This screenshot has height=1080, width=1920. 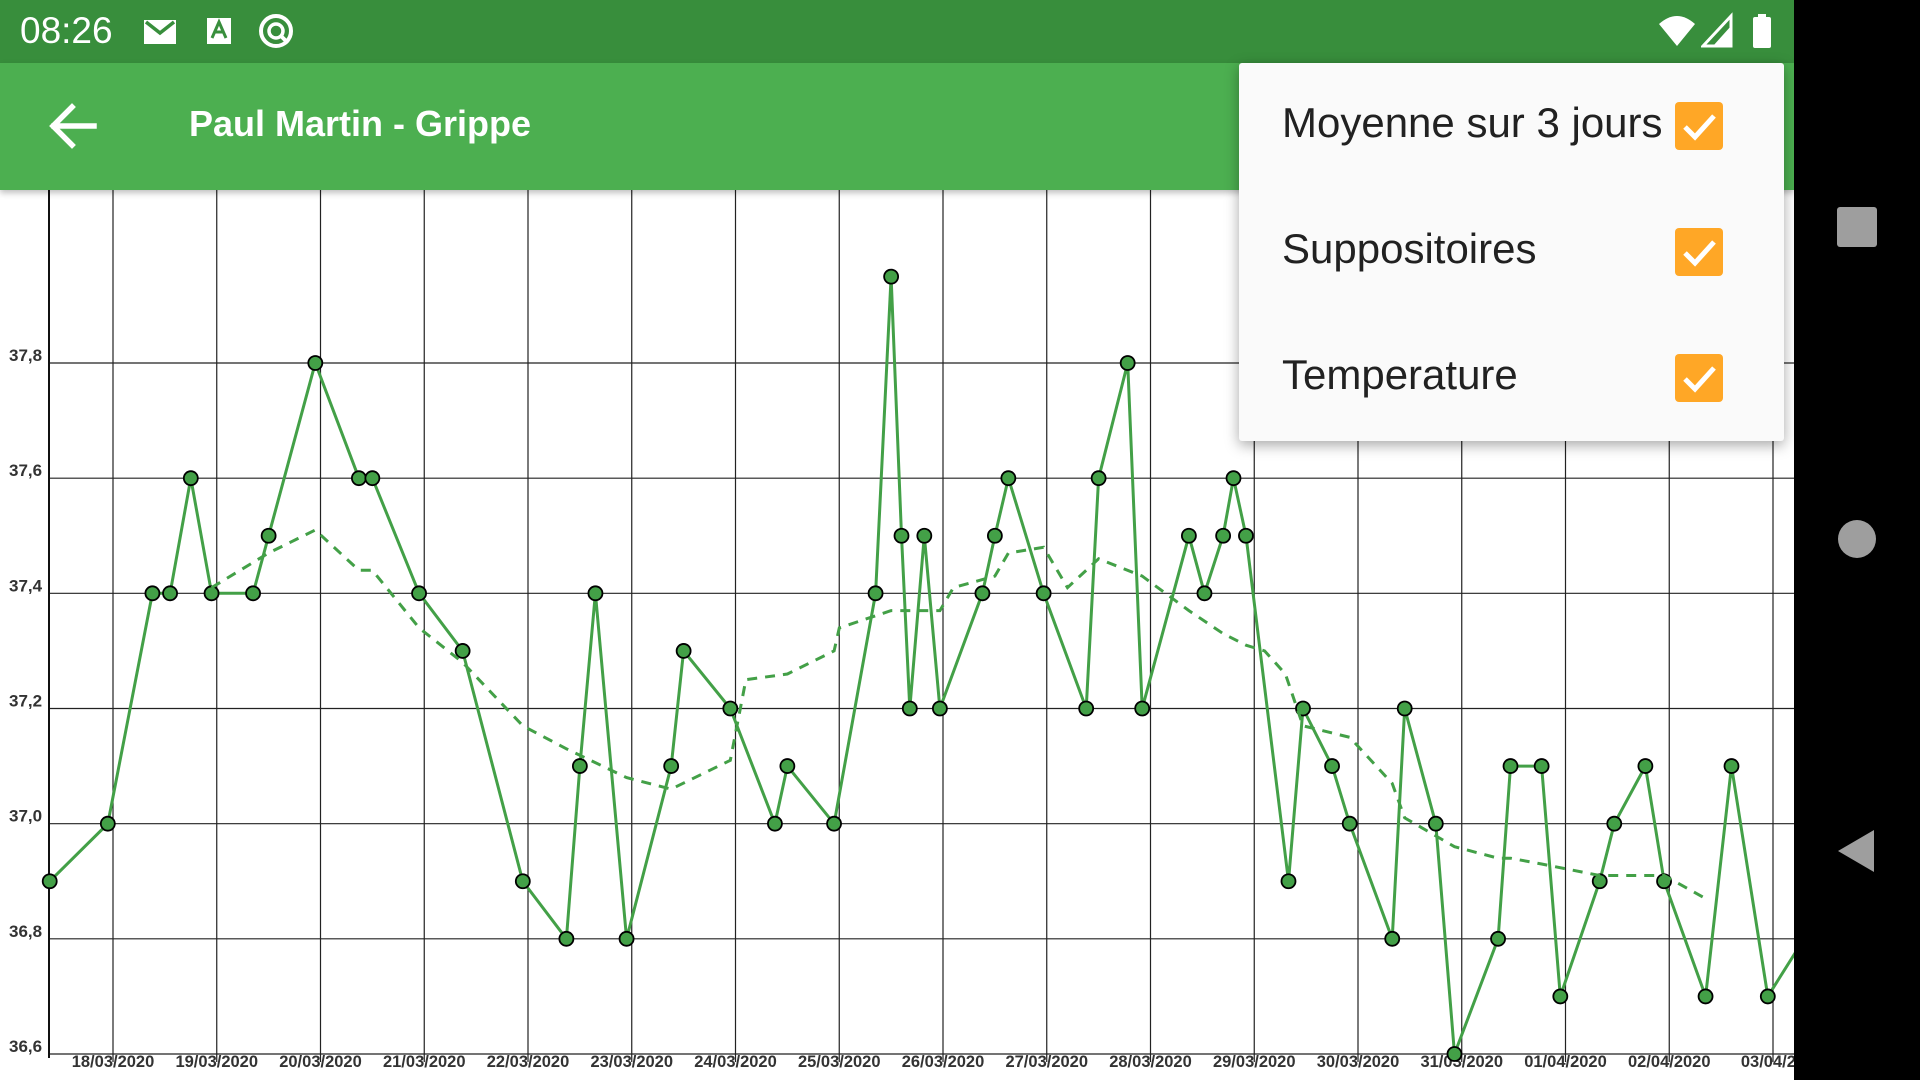 What do you see at coordinates (528, 1062) in the screenshot?
I see `x-tick-label: 22/03/2020` at bounding box center [528, 1062].